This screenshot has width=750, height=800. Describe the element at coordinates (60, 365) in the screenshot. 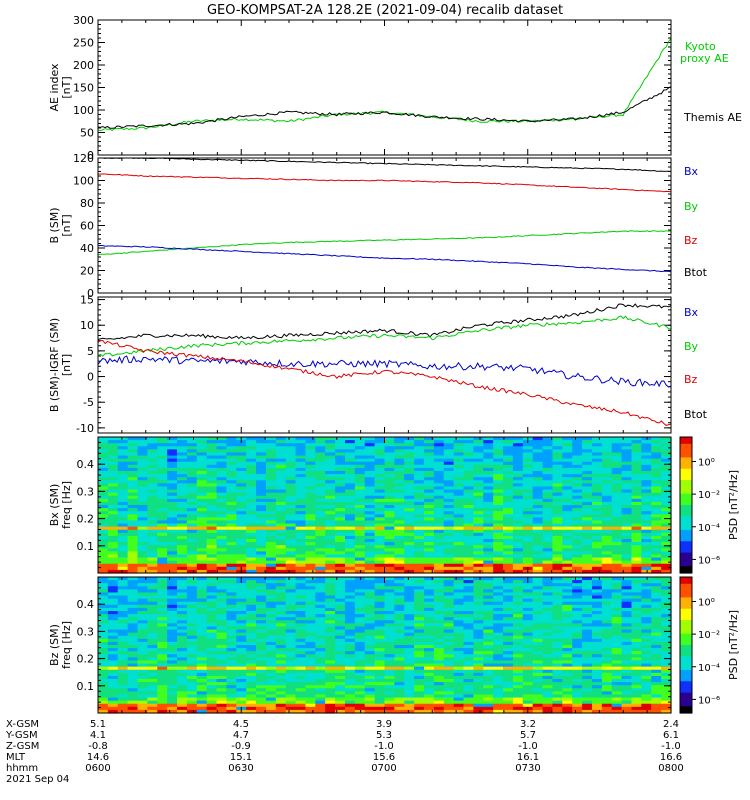

I see `y-axis-label: B (SM)-IGRF (SM)[nT]` at that location.